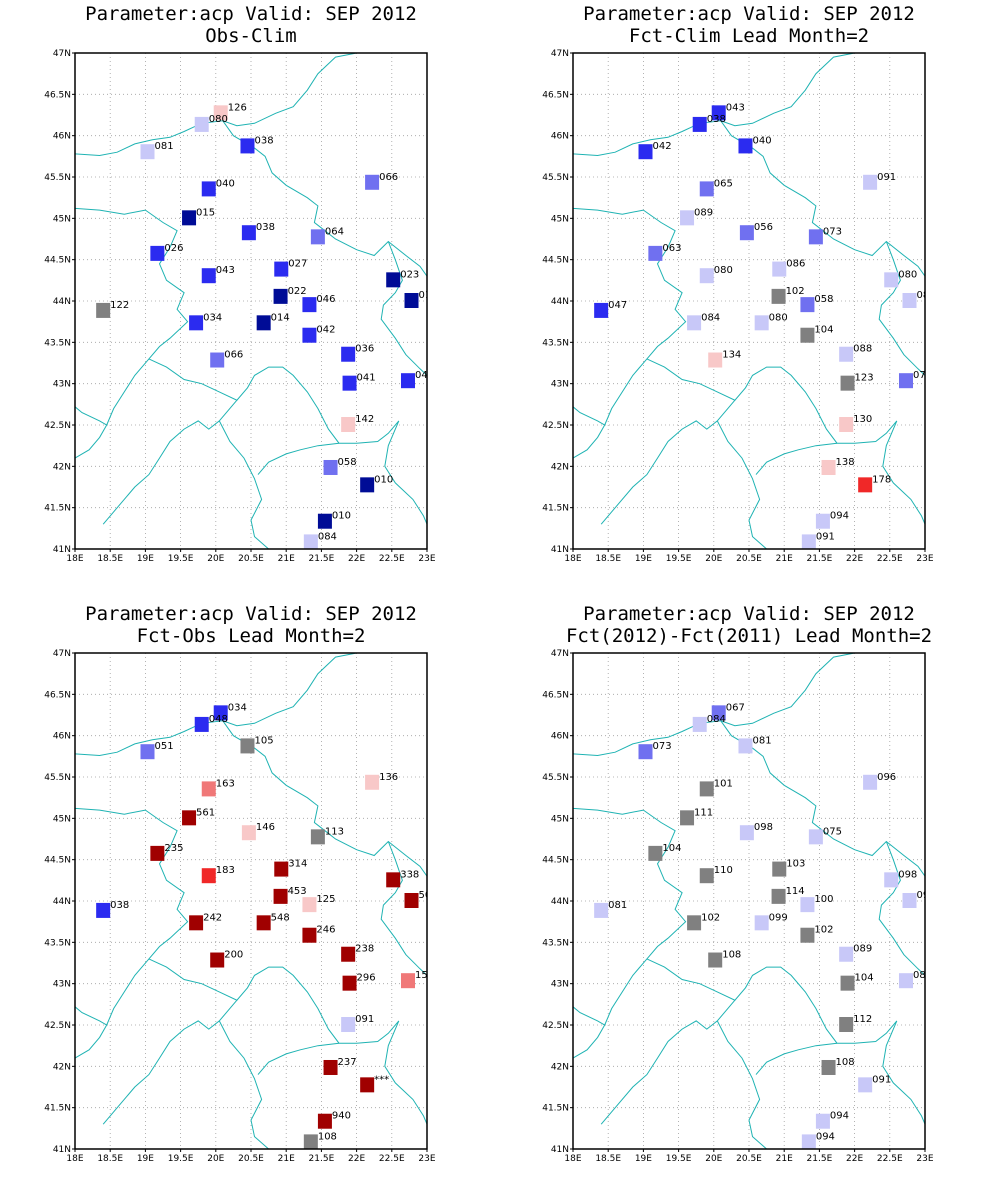  What do you see at coordinates (735, 107) in the screenshot?
I see `station-value-label: 043` at bounding box center [735, 107].